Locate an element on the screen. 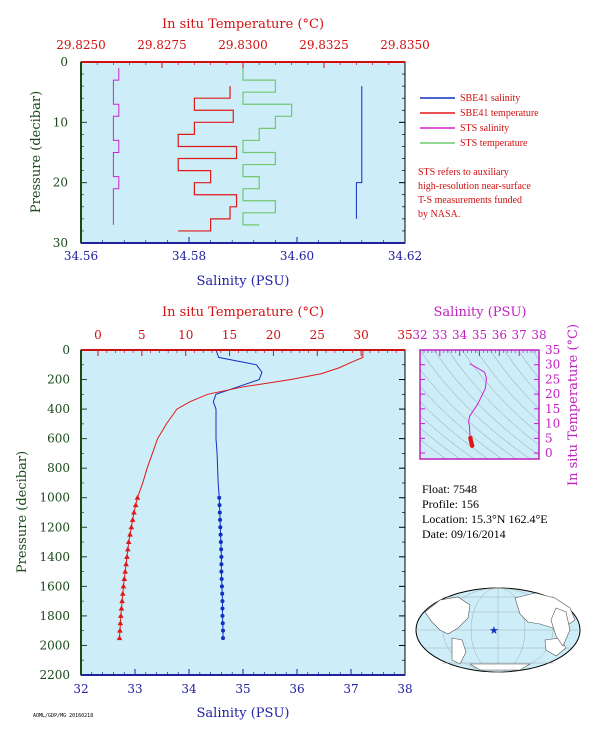 Image resolution: width=601 pixels, height=736 pixels. ts-temperature-tick-label: 25 is located at coordinates (552, 379).